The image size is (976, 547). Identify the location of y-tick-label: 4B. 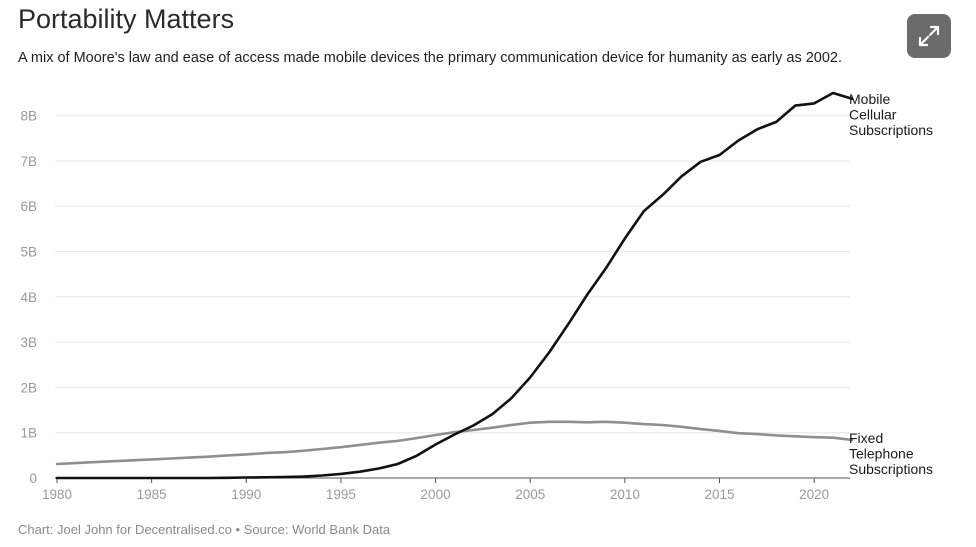
(28, 297).